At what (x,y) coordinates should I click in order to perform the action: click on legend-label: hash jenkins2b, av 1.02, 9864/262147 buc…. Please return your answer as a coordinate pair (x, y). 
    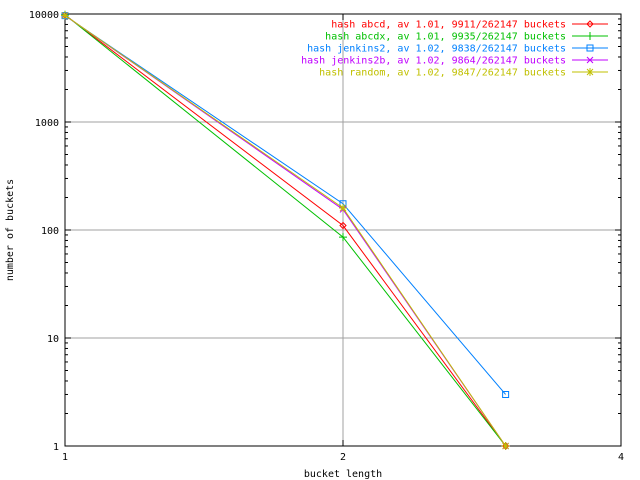
    Looking at the image, I should click on (433, 61).